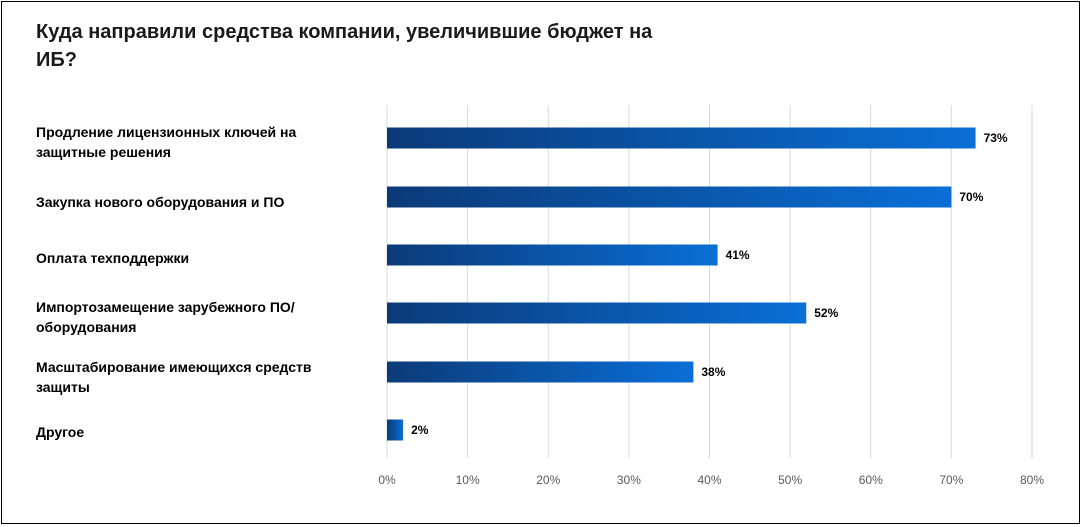 The height and width of the screenshot is (527, 1083). I want to click on x-tick-label: 20%, so click(548, 480).